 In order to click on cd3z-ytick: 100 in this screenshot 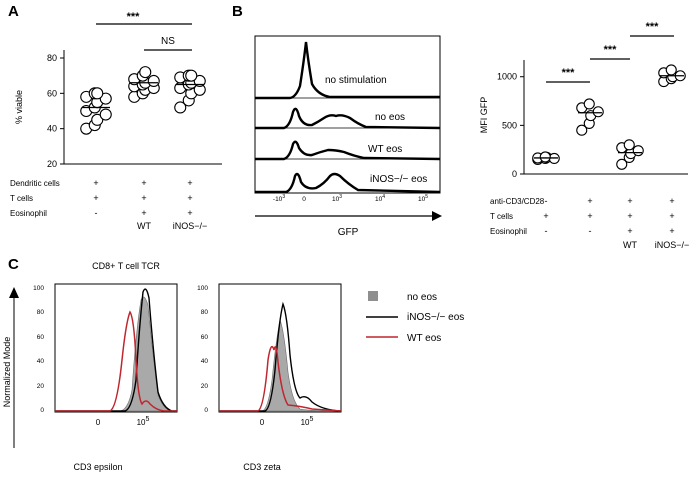, I will do `click(202, 288)`.